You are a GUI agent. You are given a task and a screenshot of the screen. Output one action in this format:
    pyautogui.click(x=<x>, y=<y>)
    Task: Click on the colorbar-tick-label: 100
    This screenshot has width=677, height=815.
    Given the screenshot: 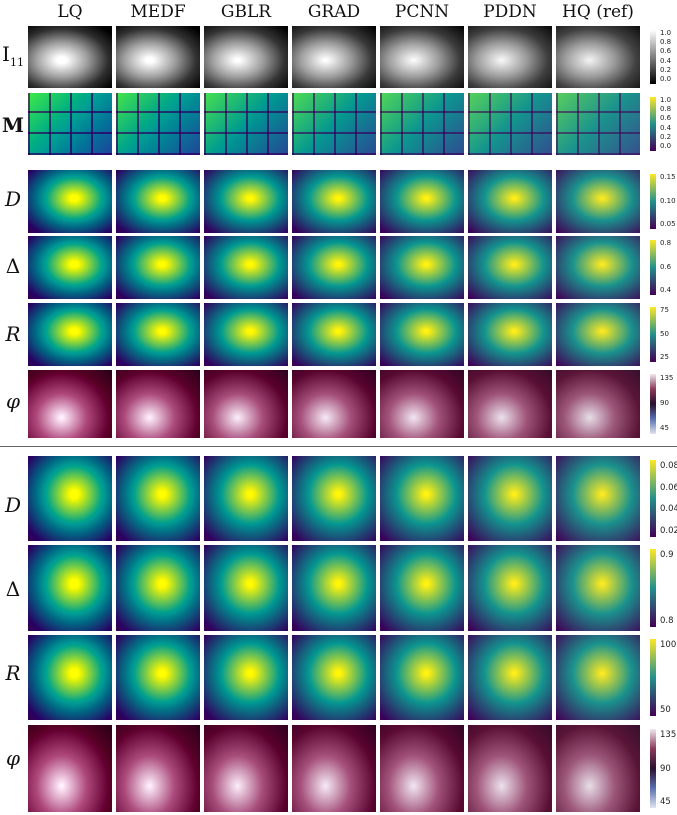 What is the action you would take?
    pyautogui.click(x=668, y=645)
    